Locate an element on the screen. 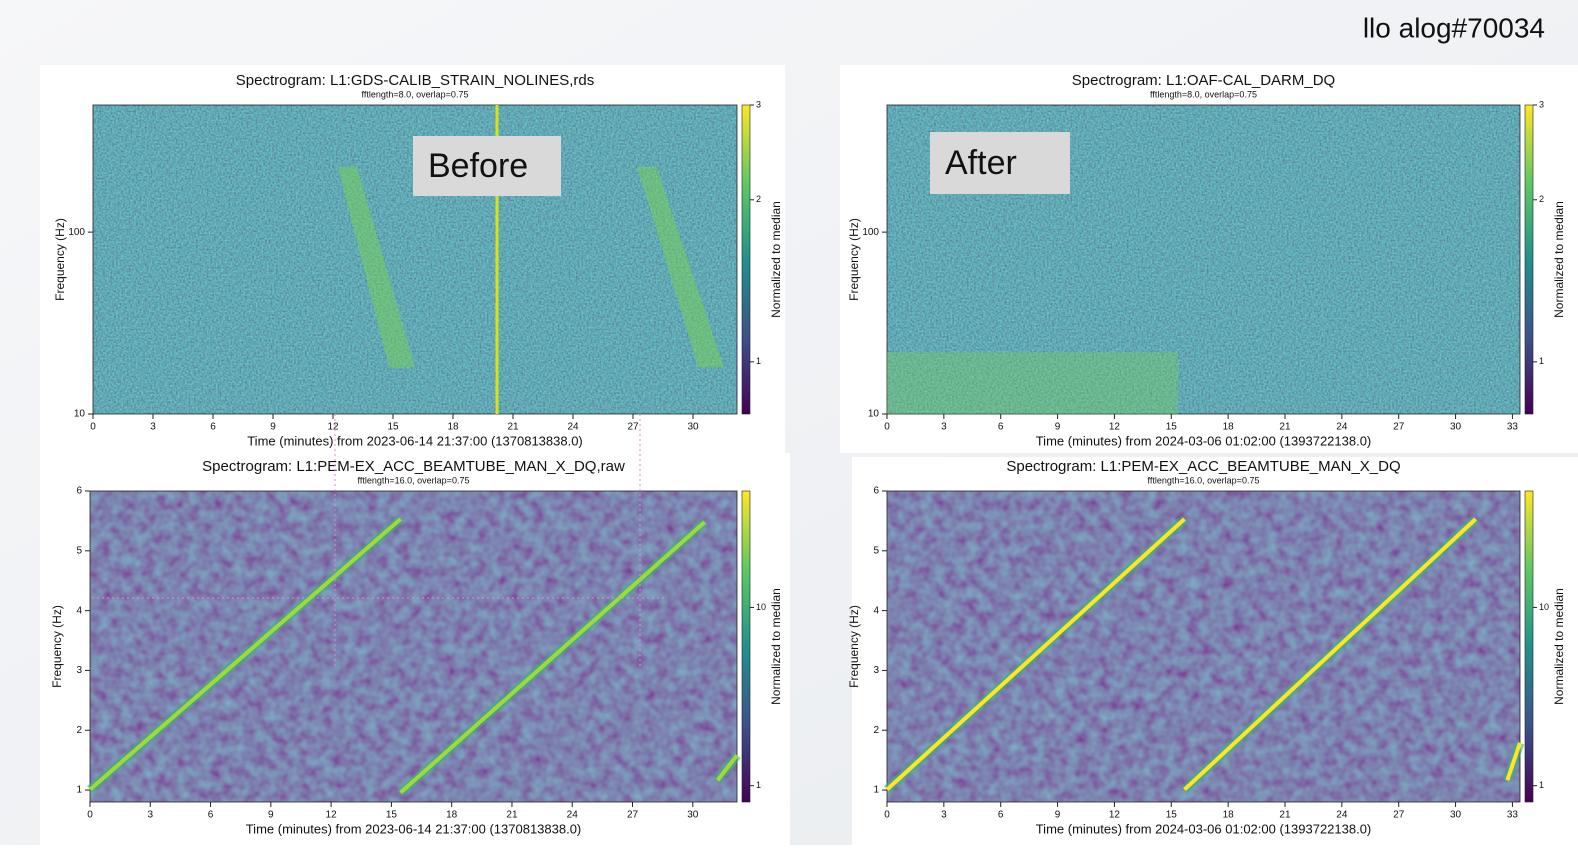  plot-area is located at coordinates (1203, 646).